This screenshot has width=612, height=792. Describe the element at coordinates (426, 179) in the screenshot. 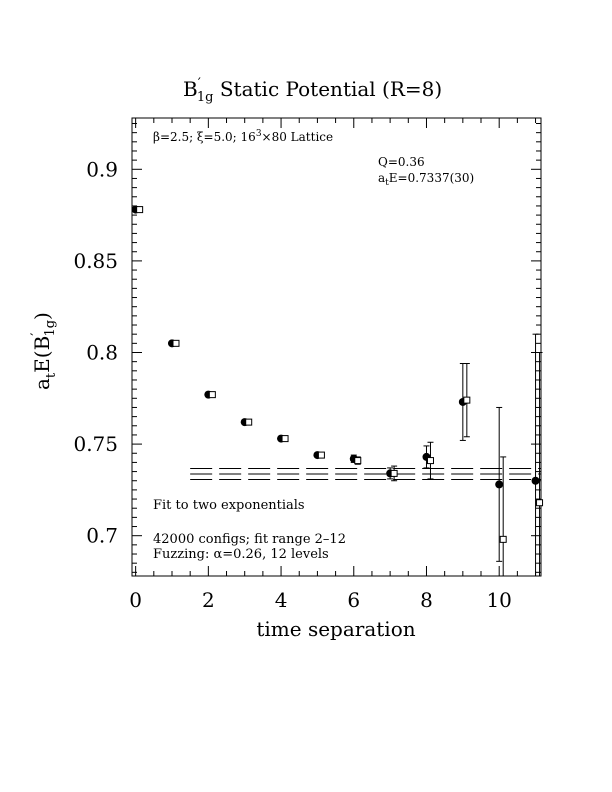

I see `fit-energy-value: atE=0.7337(30)` at that location.